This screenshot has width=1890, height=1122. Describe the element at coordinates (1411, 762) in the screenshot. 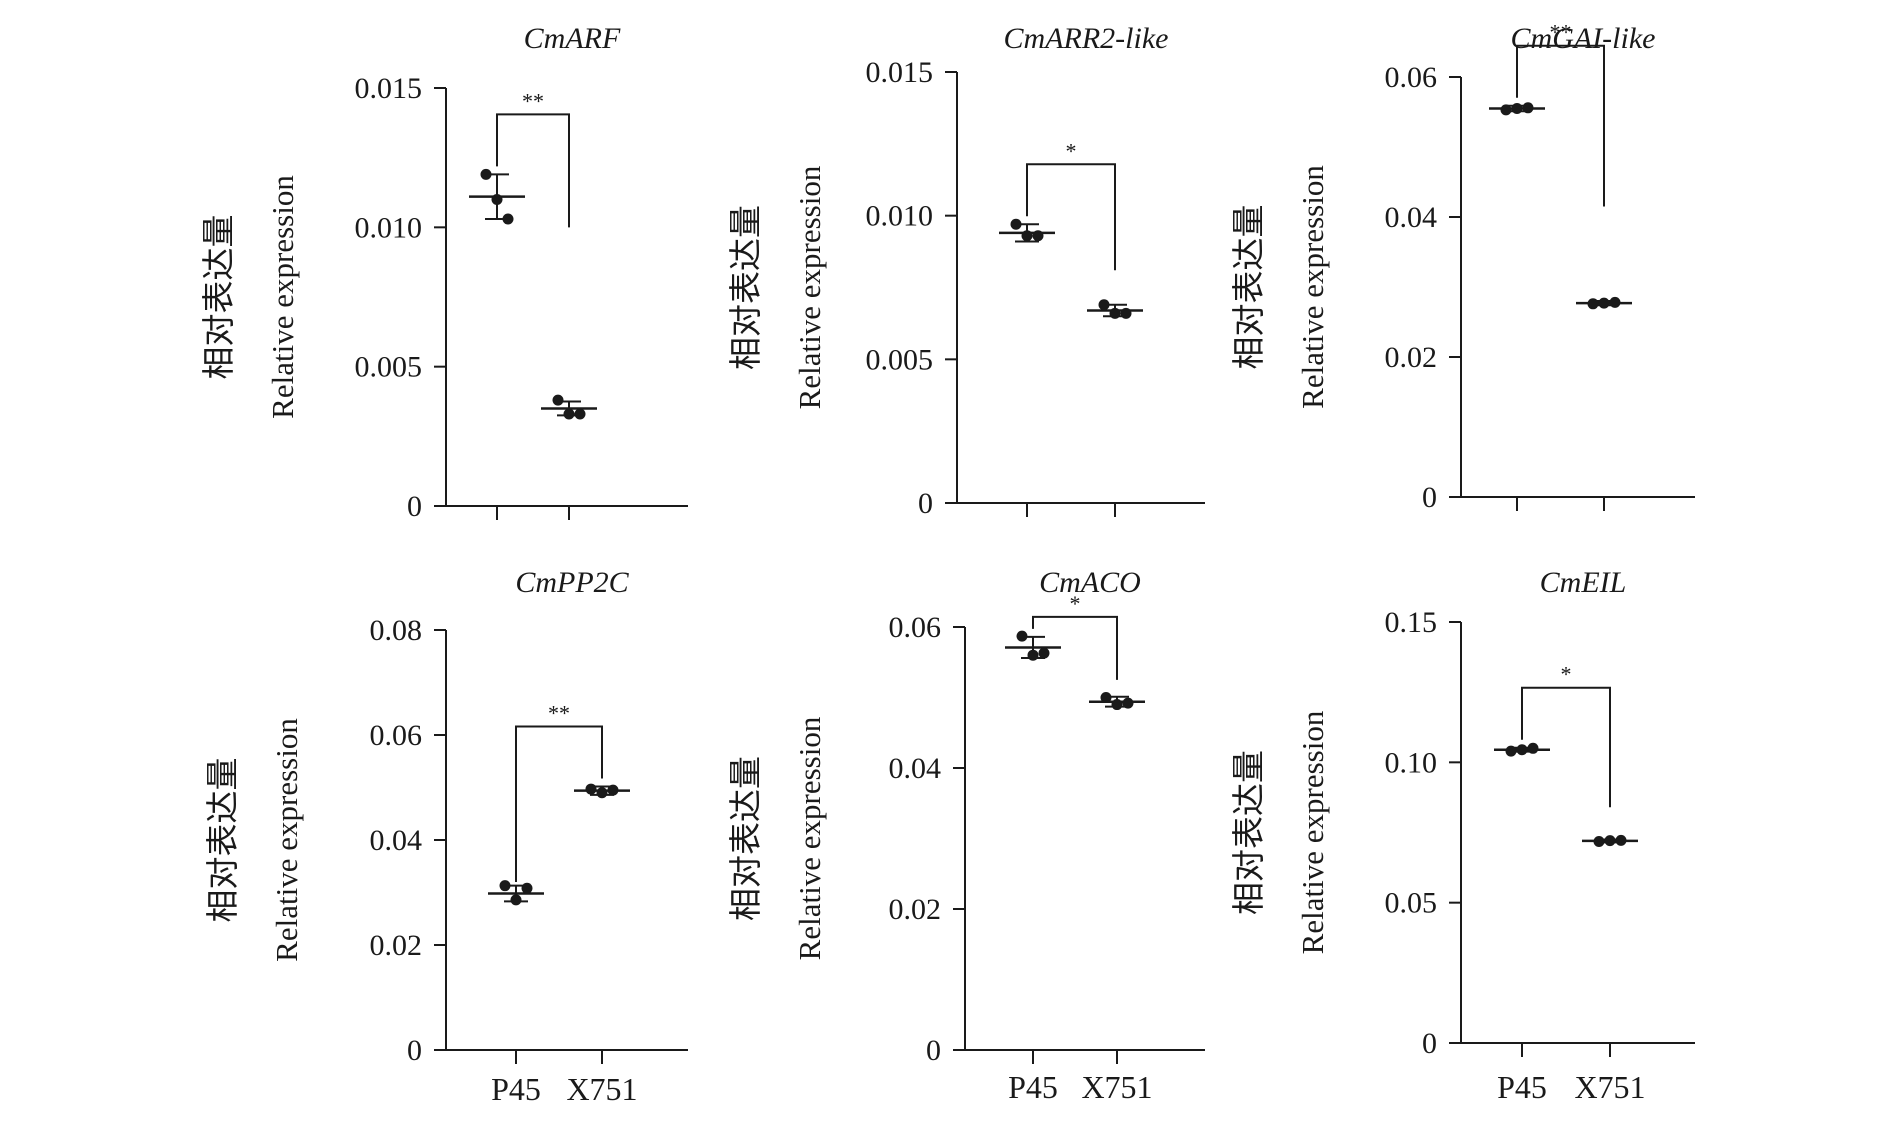

I see `y-tick-label: 0.10` at that location.